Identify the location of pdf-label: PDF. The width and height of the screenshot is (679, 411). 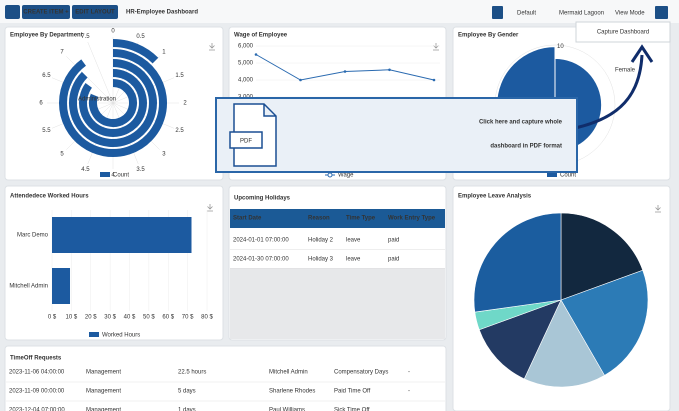
(246, 142).